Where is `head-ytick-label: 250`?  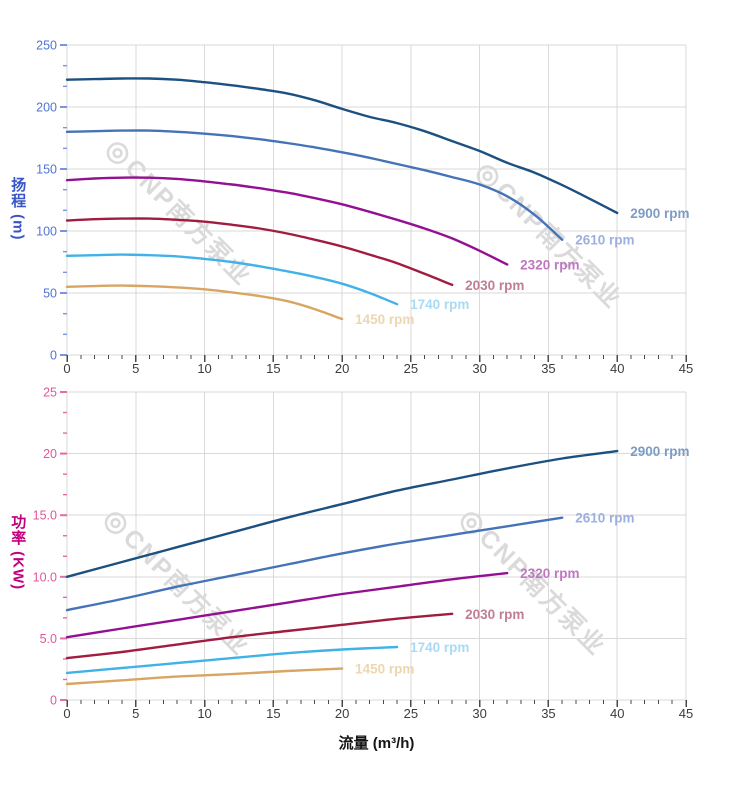 head-ytick-label: 250 is located at coordinates (46, 46).